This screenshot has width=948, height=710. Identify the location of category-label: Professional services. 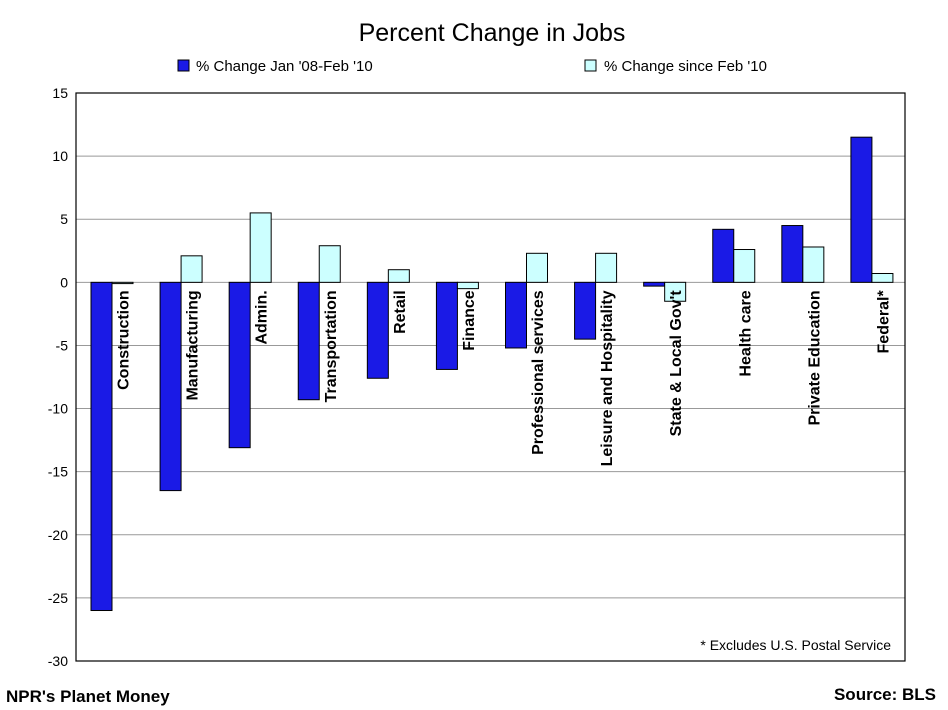
(538, 372).